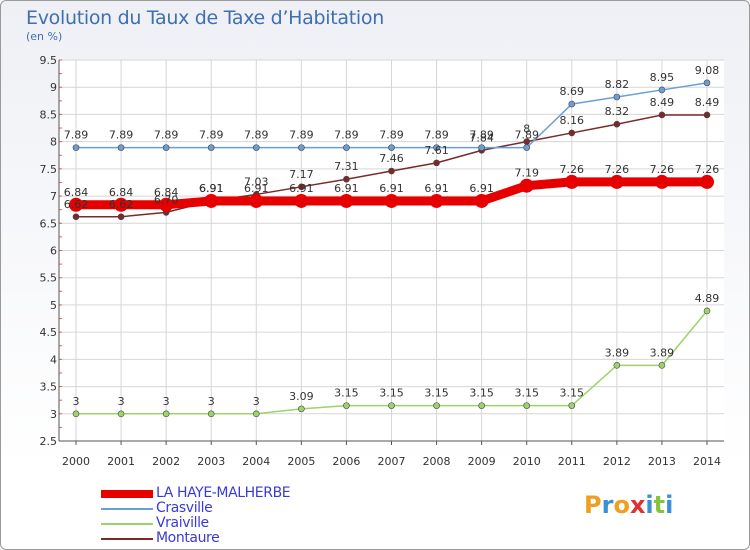  Describe the element at coordinates (607, 505) in the screenshot. I see `logo-letter: r` at that location.